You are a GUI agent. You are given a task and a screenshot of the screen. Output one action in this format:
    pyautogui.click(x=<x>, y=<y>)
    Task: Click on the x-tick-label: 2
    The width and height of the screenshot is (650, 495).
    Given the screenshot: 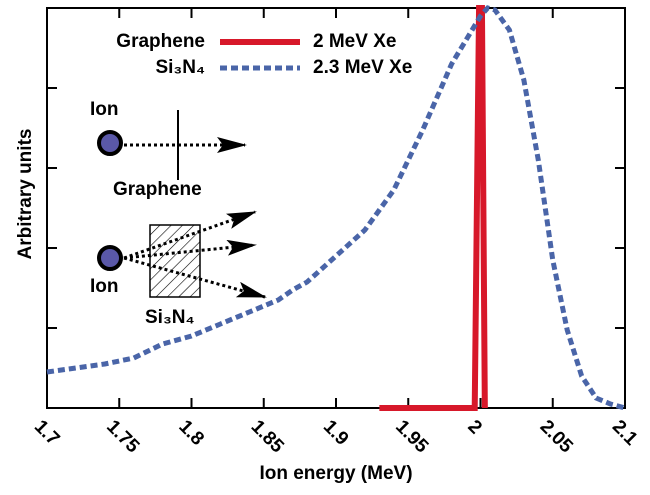 What is the action you would take?
    pyautogui.click(x=474, y=427)
    